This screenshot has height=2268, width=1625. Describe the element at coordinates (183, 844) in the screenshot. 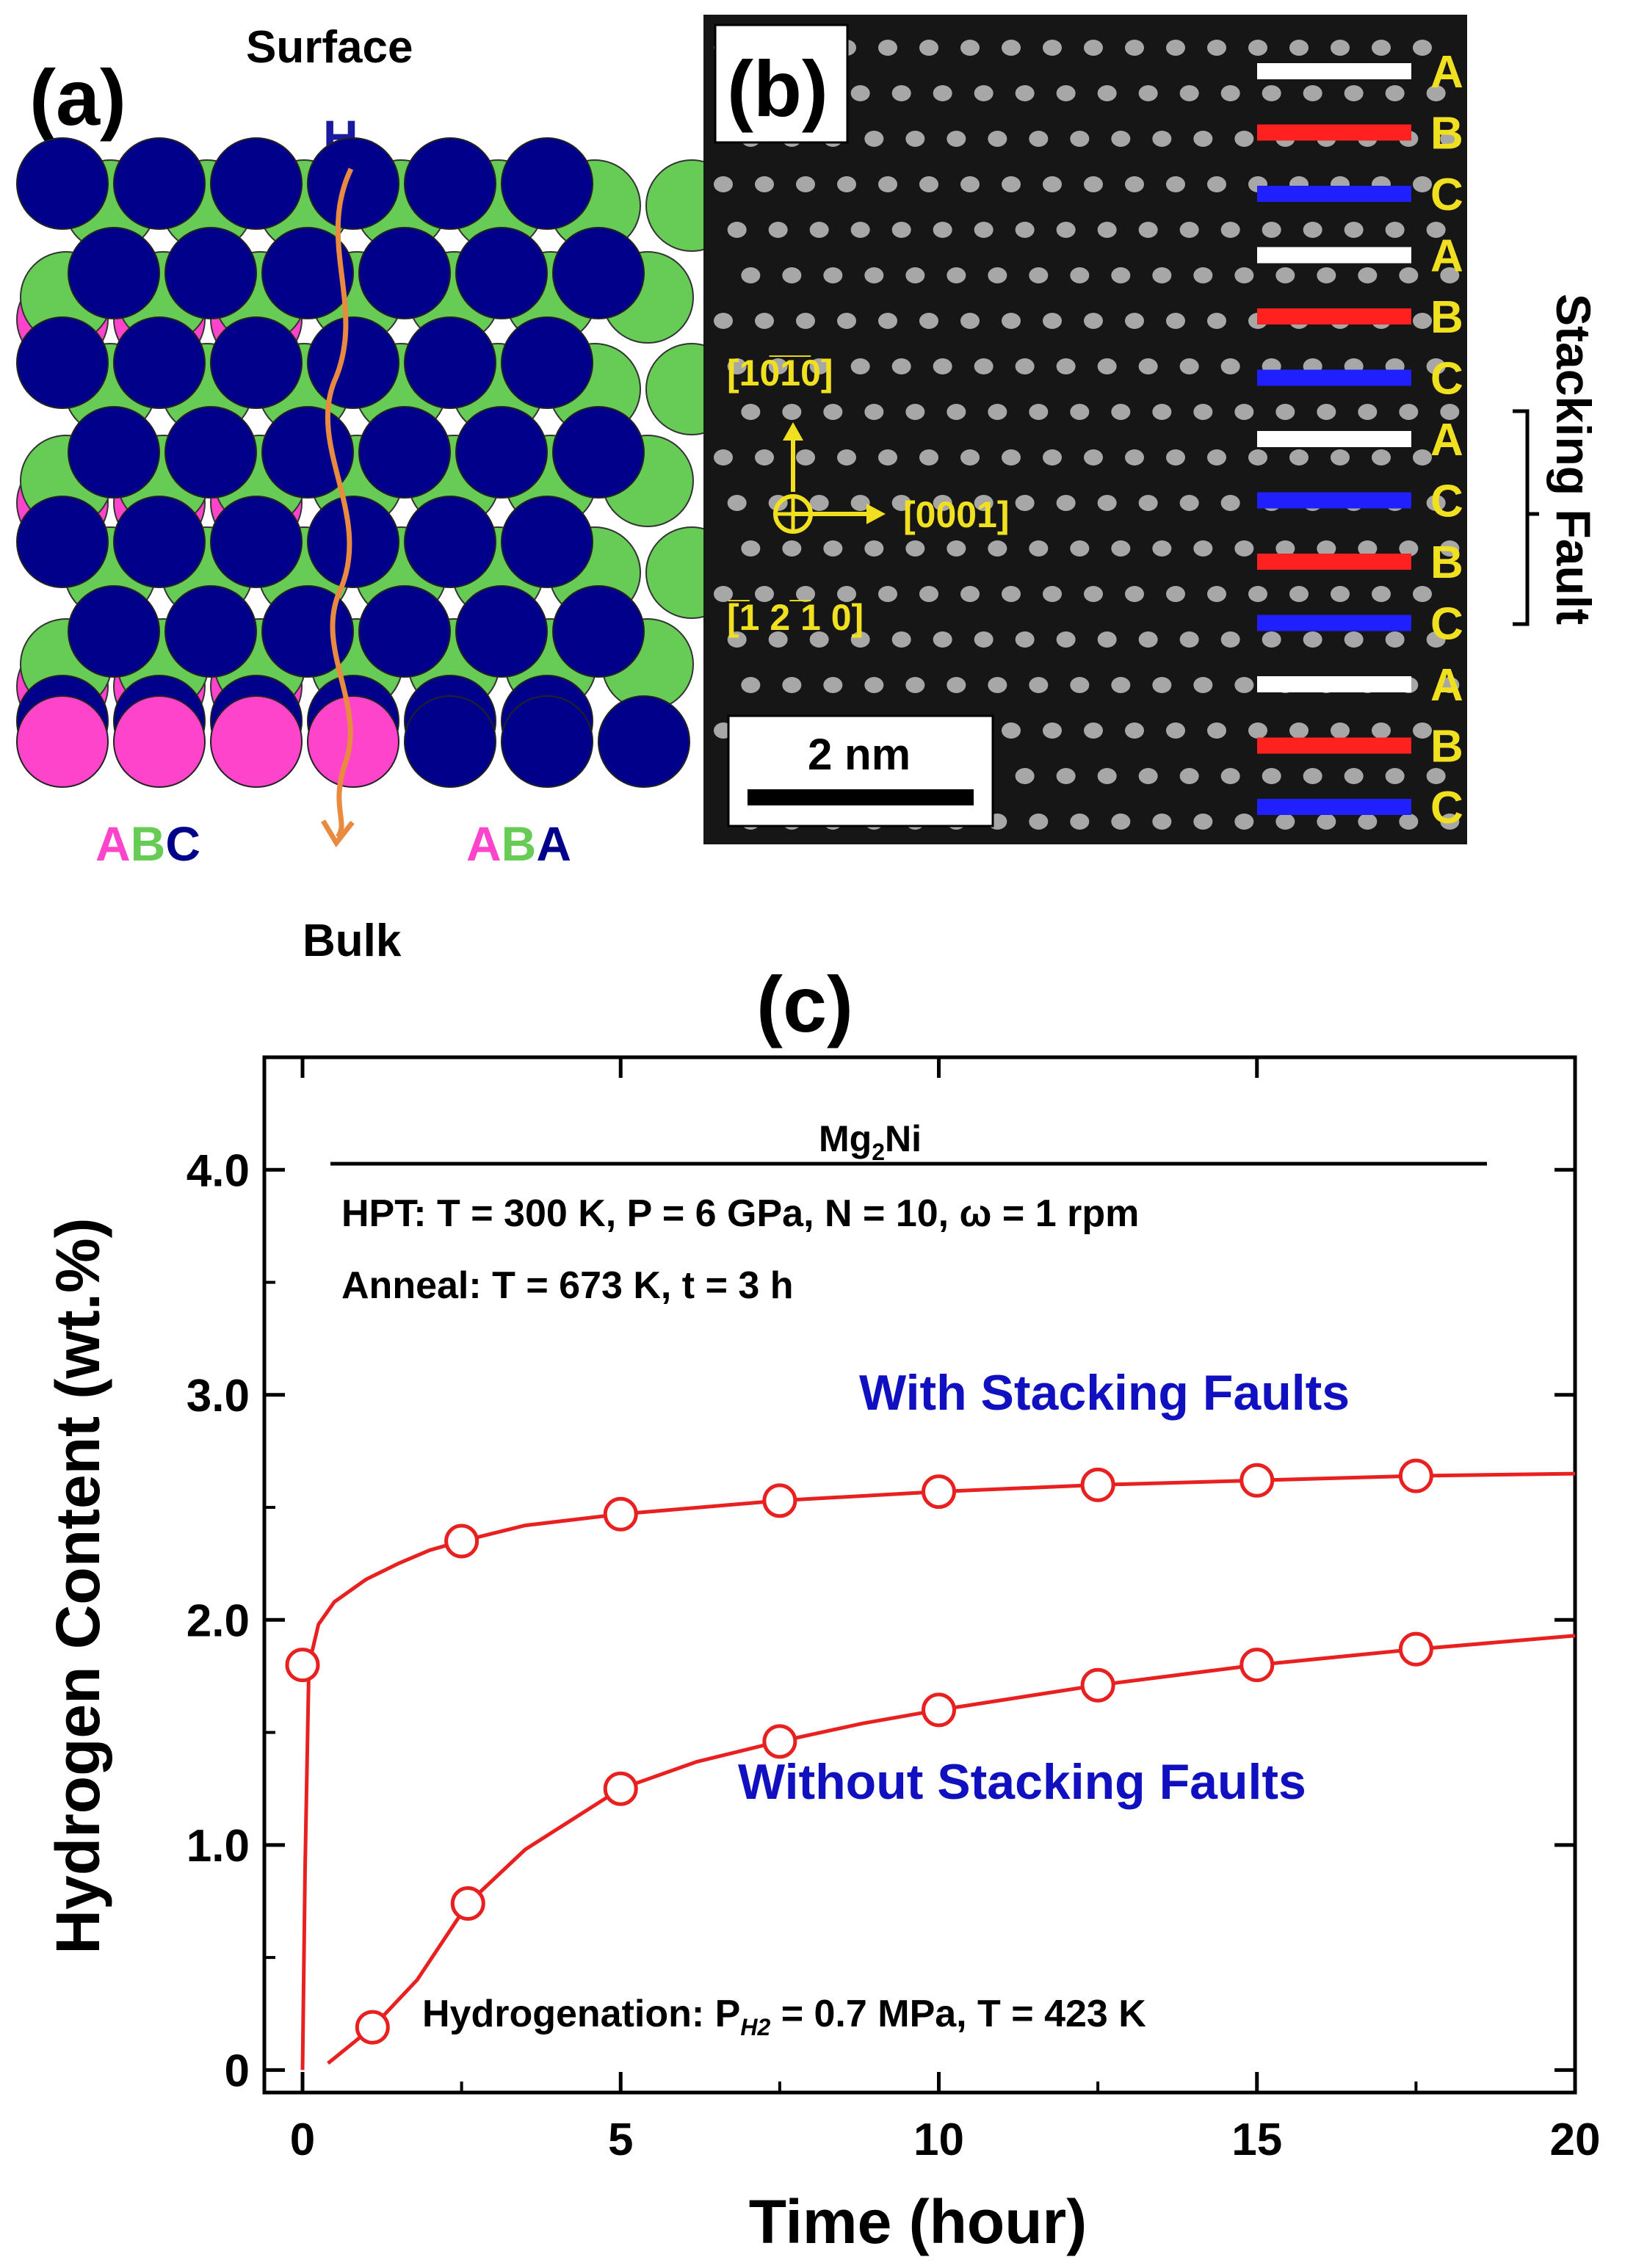

I see `left-stack-c: C` at that location.